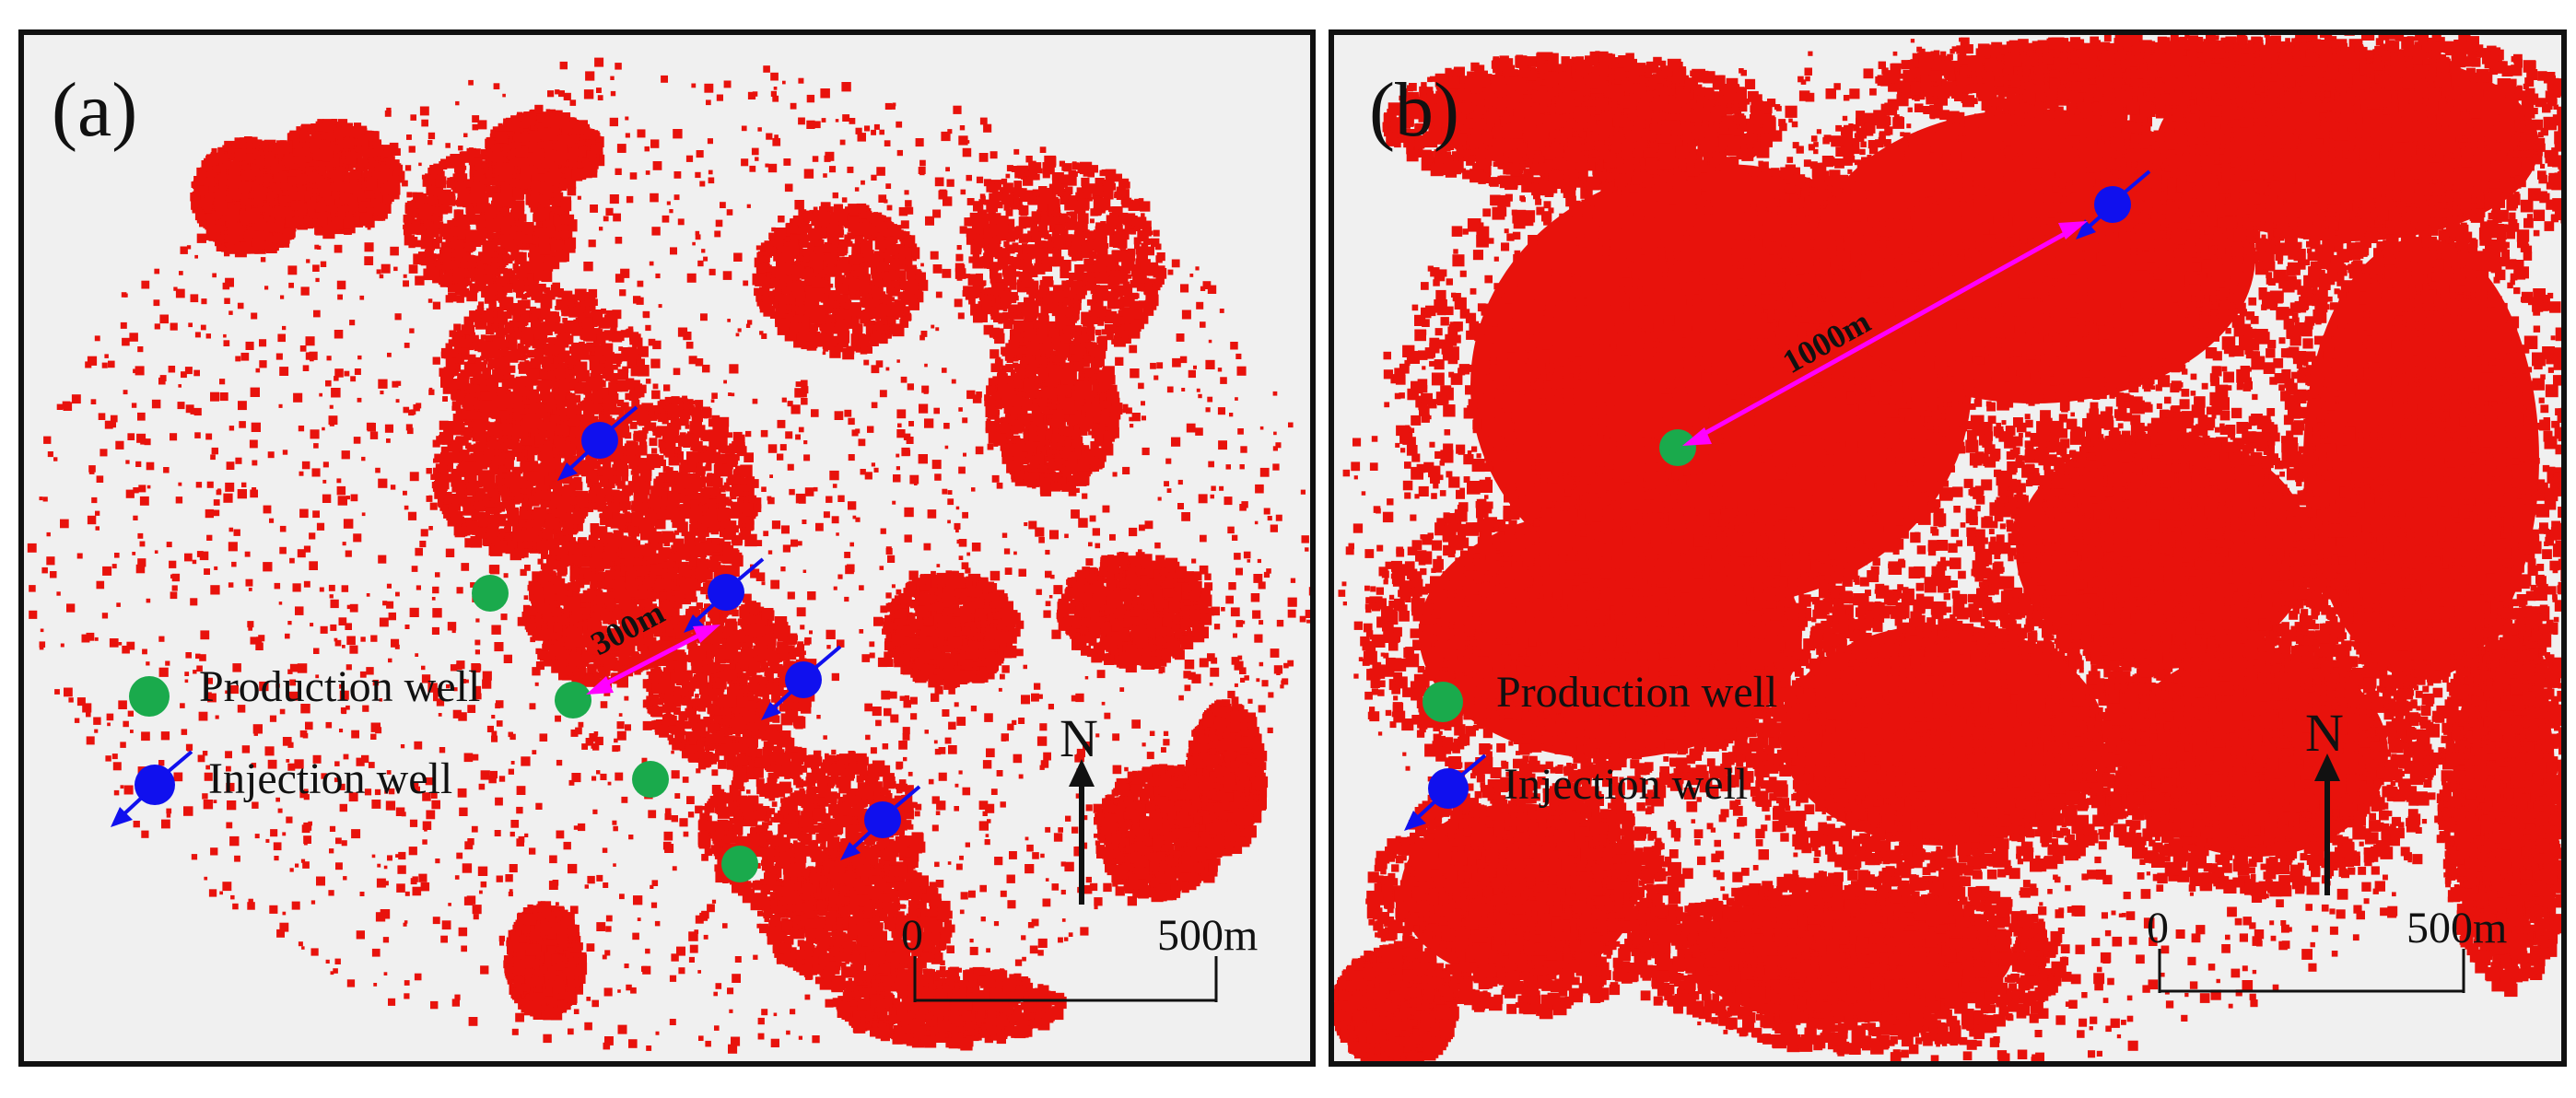 This screenshot has height=1098, width=2576. I want to click on panel-letter: (b), so click(1414, 110).